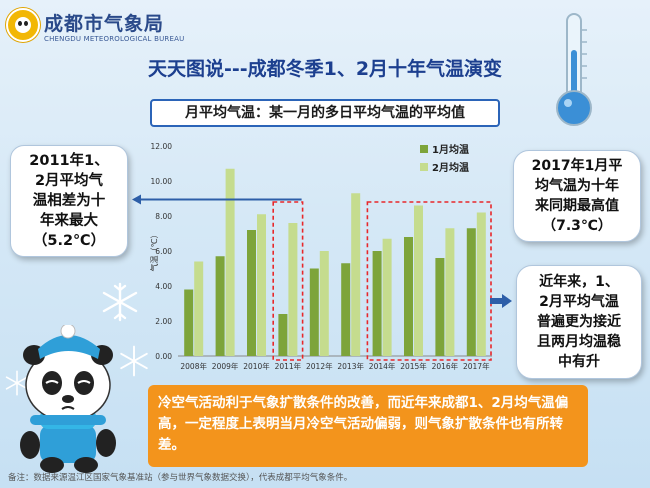  Describe the element at coordinates (325, 69) in the screenshot. I see `main-title: 天天图说---成都冬季1、2月十年气温演变` at that location.